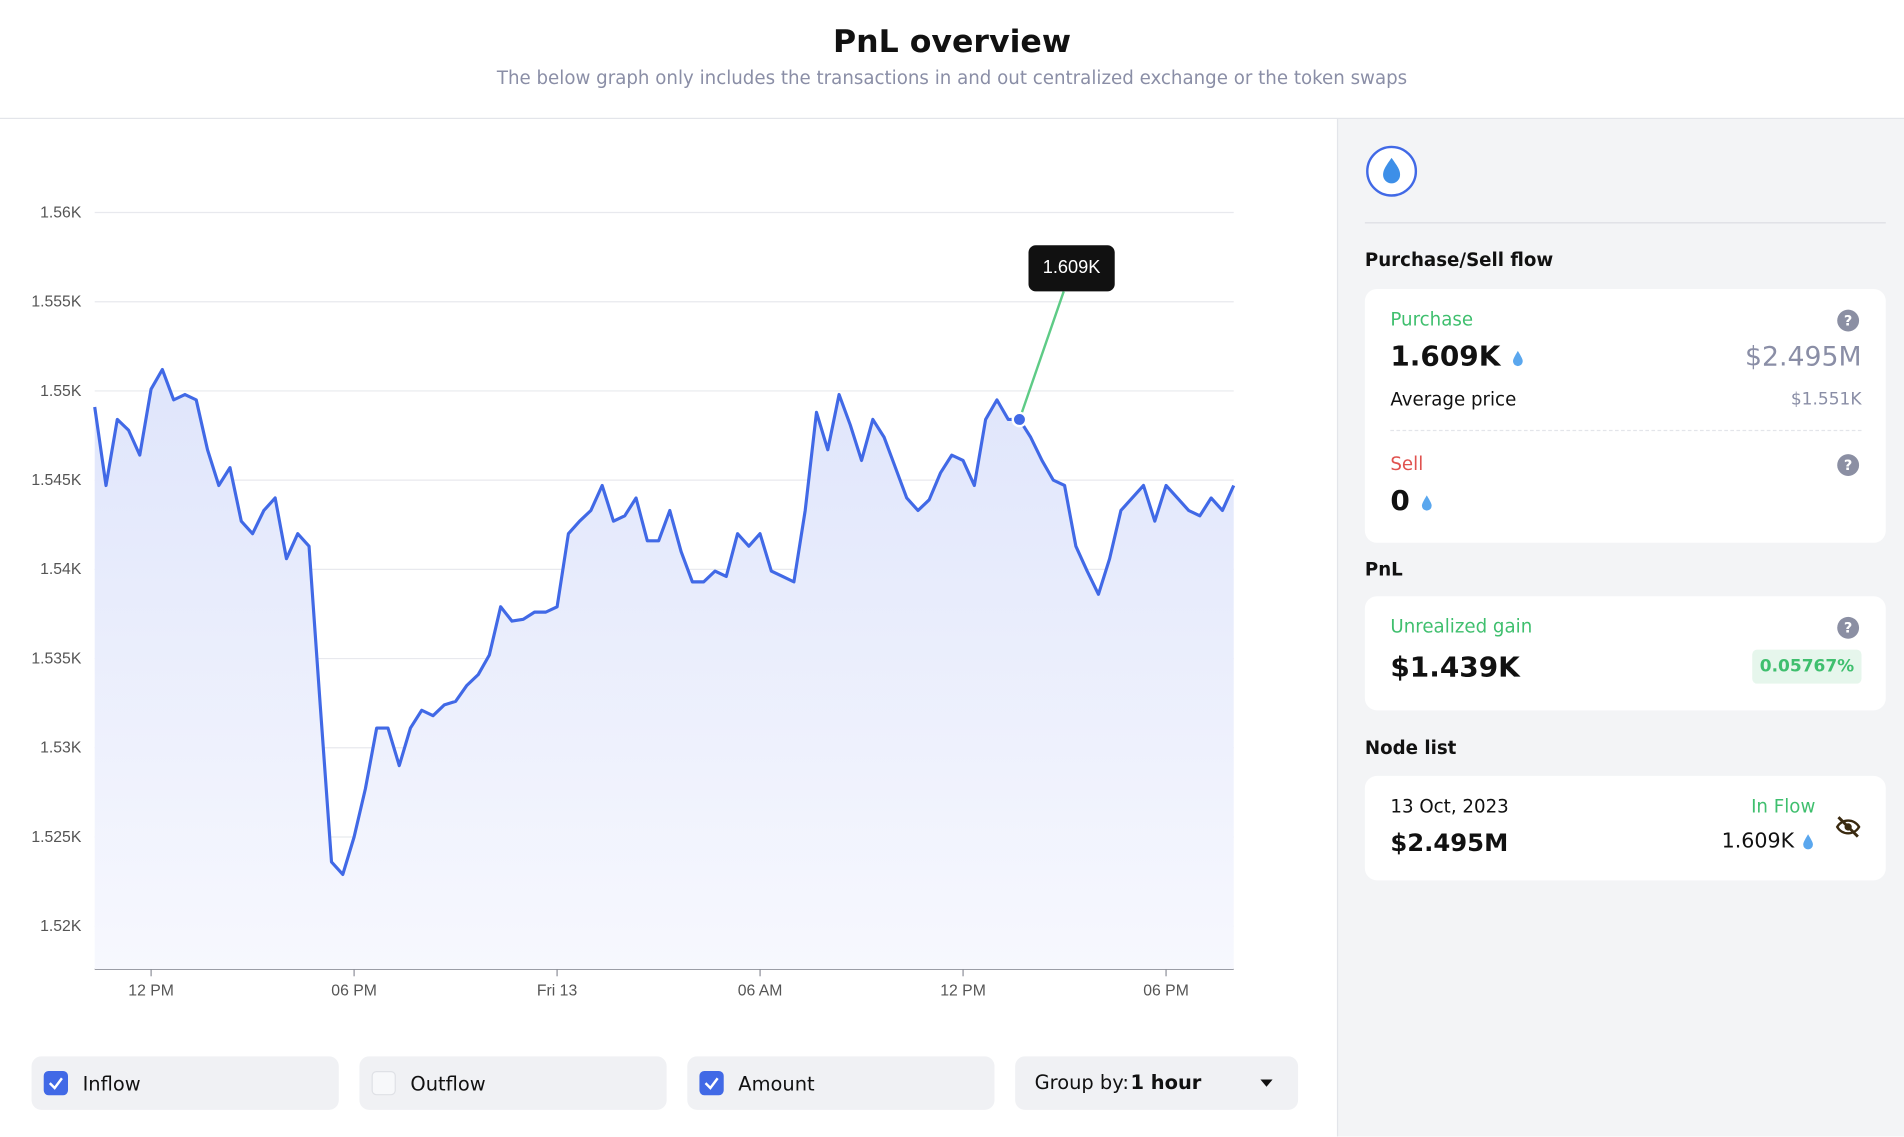 The height and width of the screenshot is (1137, 1904). Describe the element at coordinates (1019, 419) in the screenshot. I see `hover-point` at that location.